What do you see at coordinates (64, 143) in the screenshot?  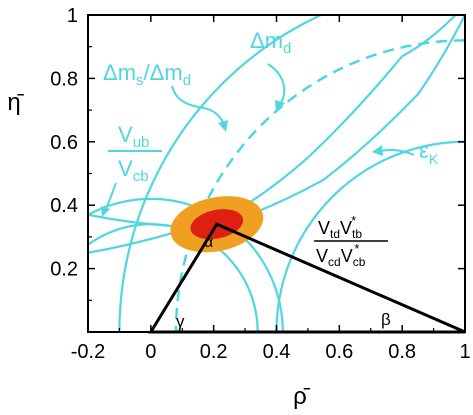 I see `y-tick-label-2: 0.6` at bounding box center [64, 143].